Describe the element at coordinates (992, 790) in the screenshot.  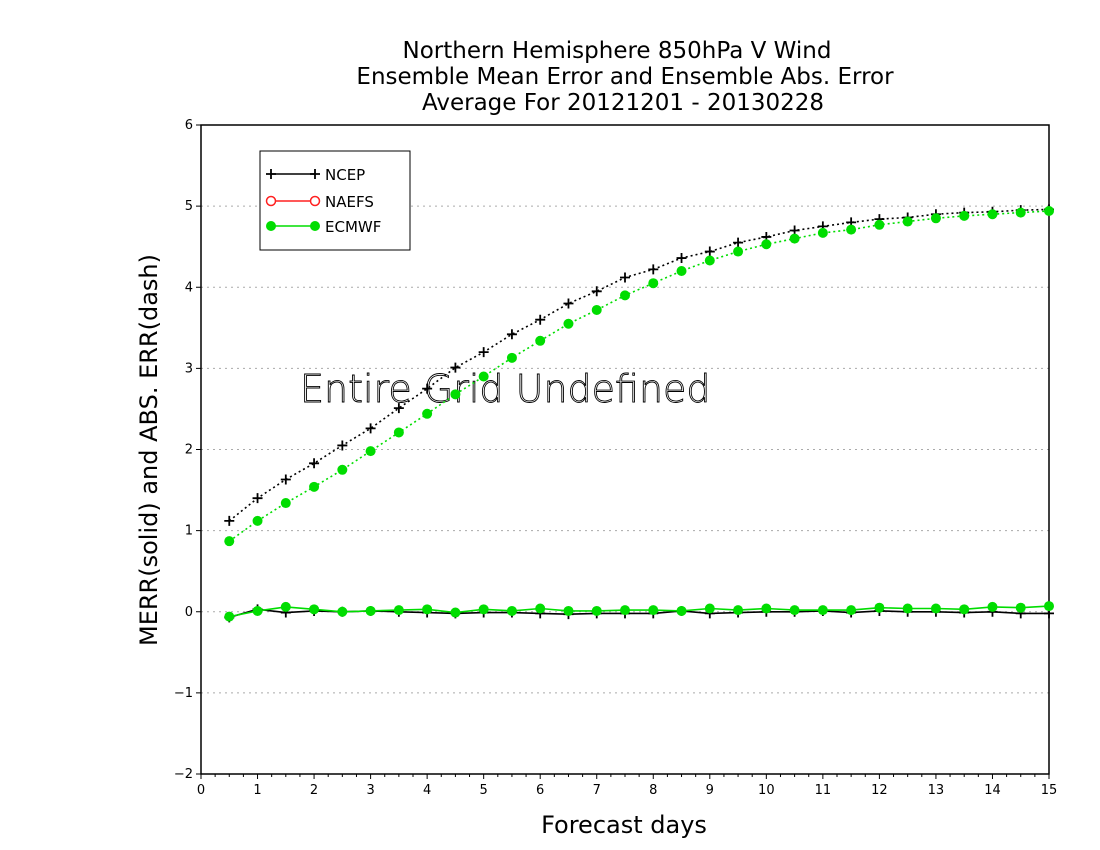
I see `x-tick-label: 14` at that location.